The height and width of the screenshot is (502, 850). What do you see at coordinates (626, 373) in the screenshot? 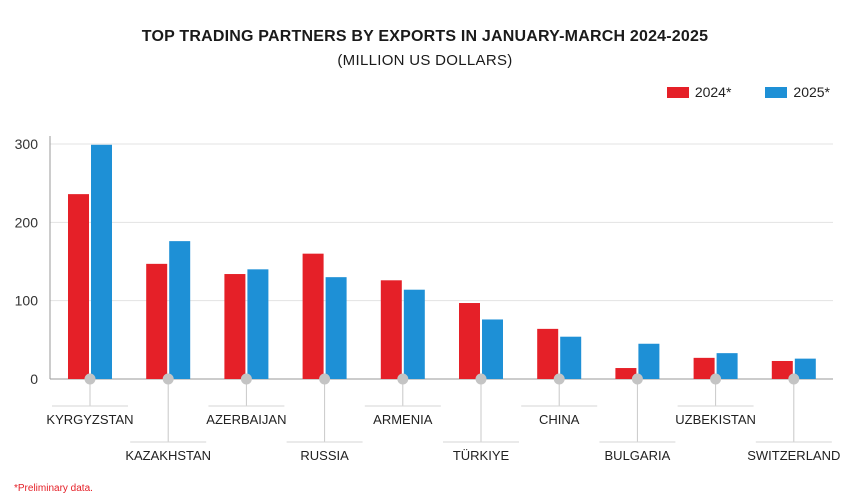
I see `bar-2024-bulgaria` at bounding box center [626, 373].